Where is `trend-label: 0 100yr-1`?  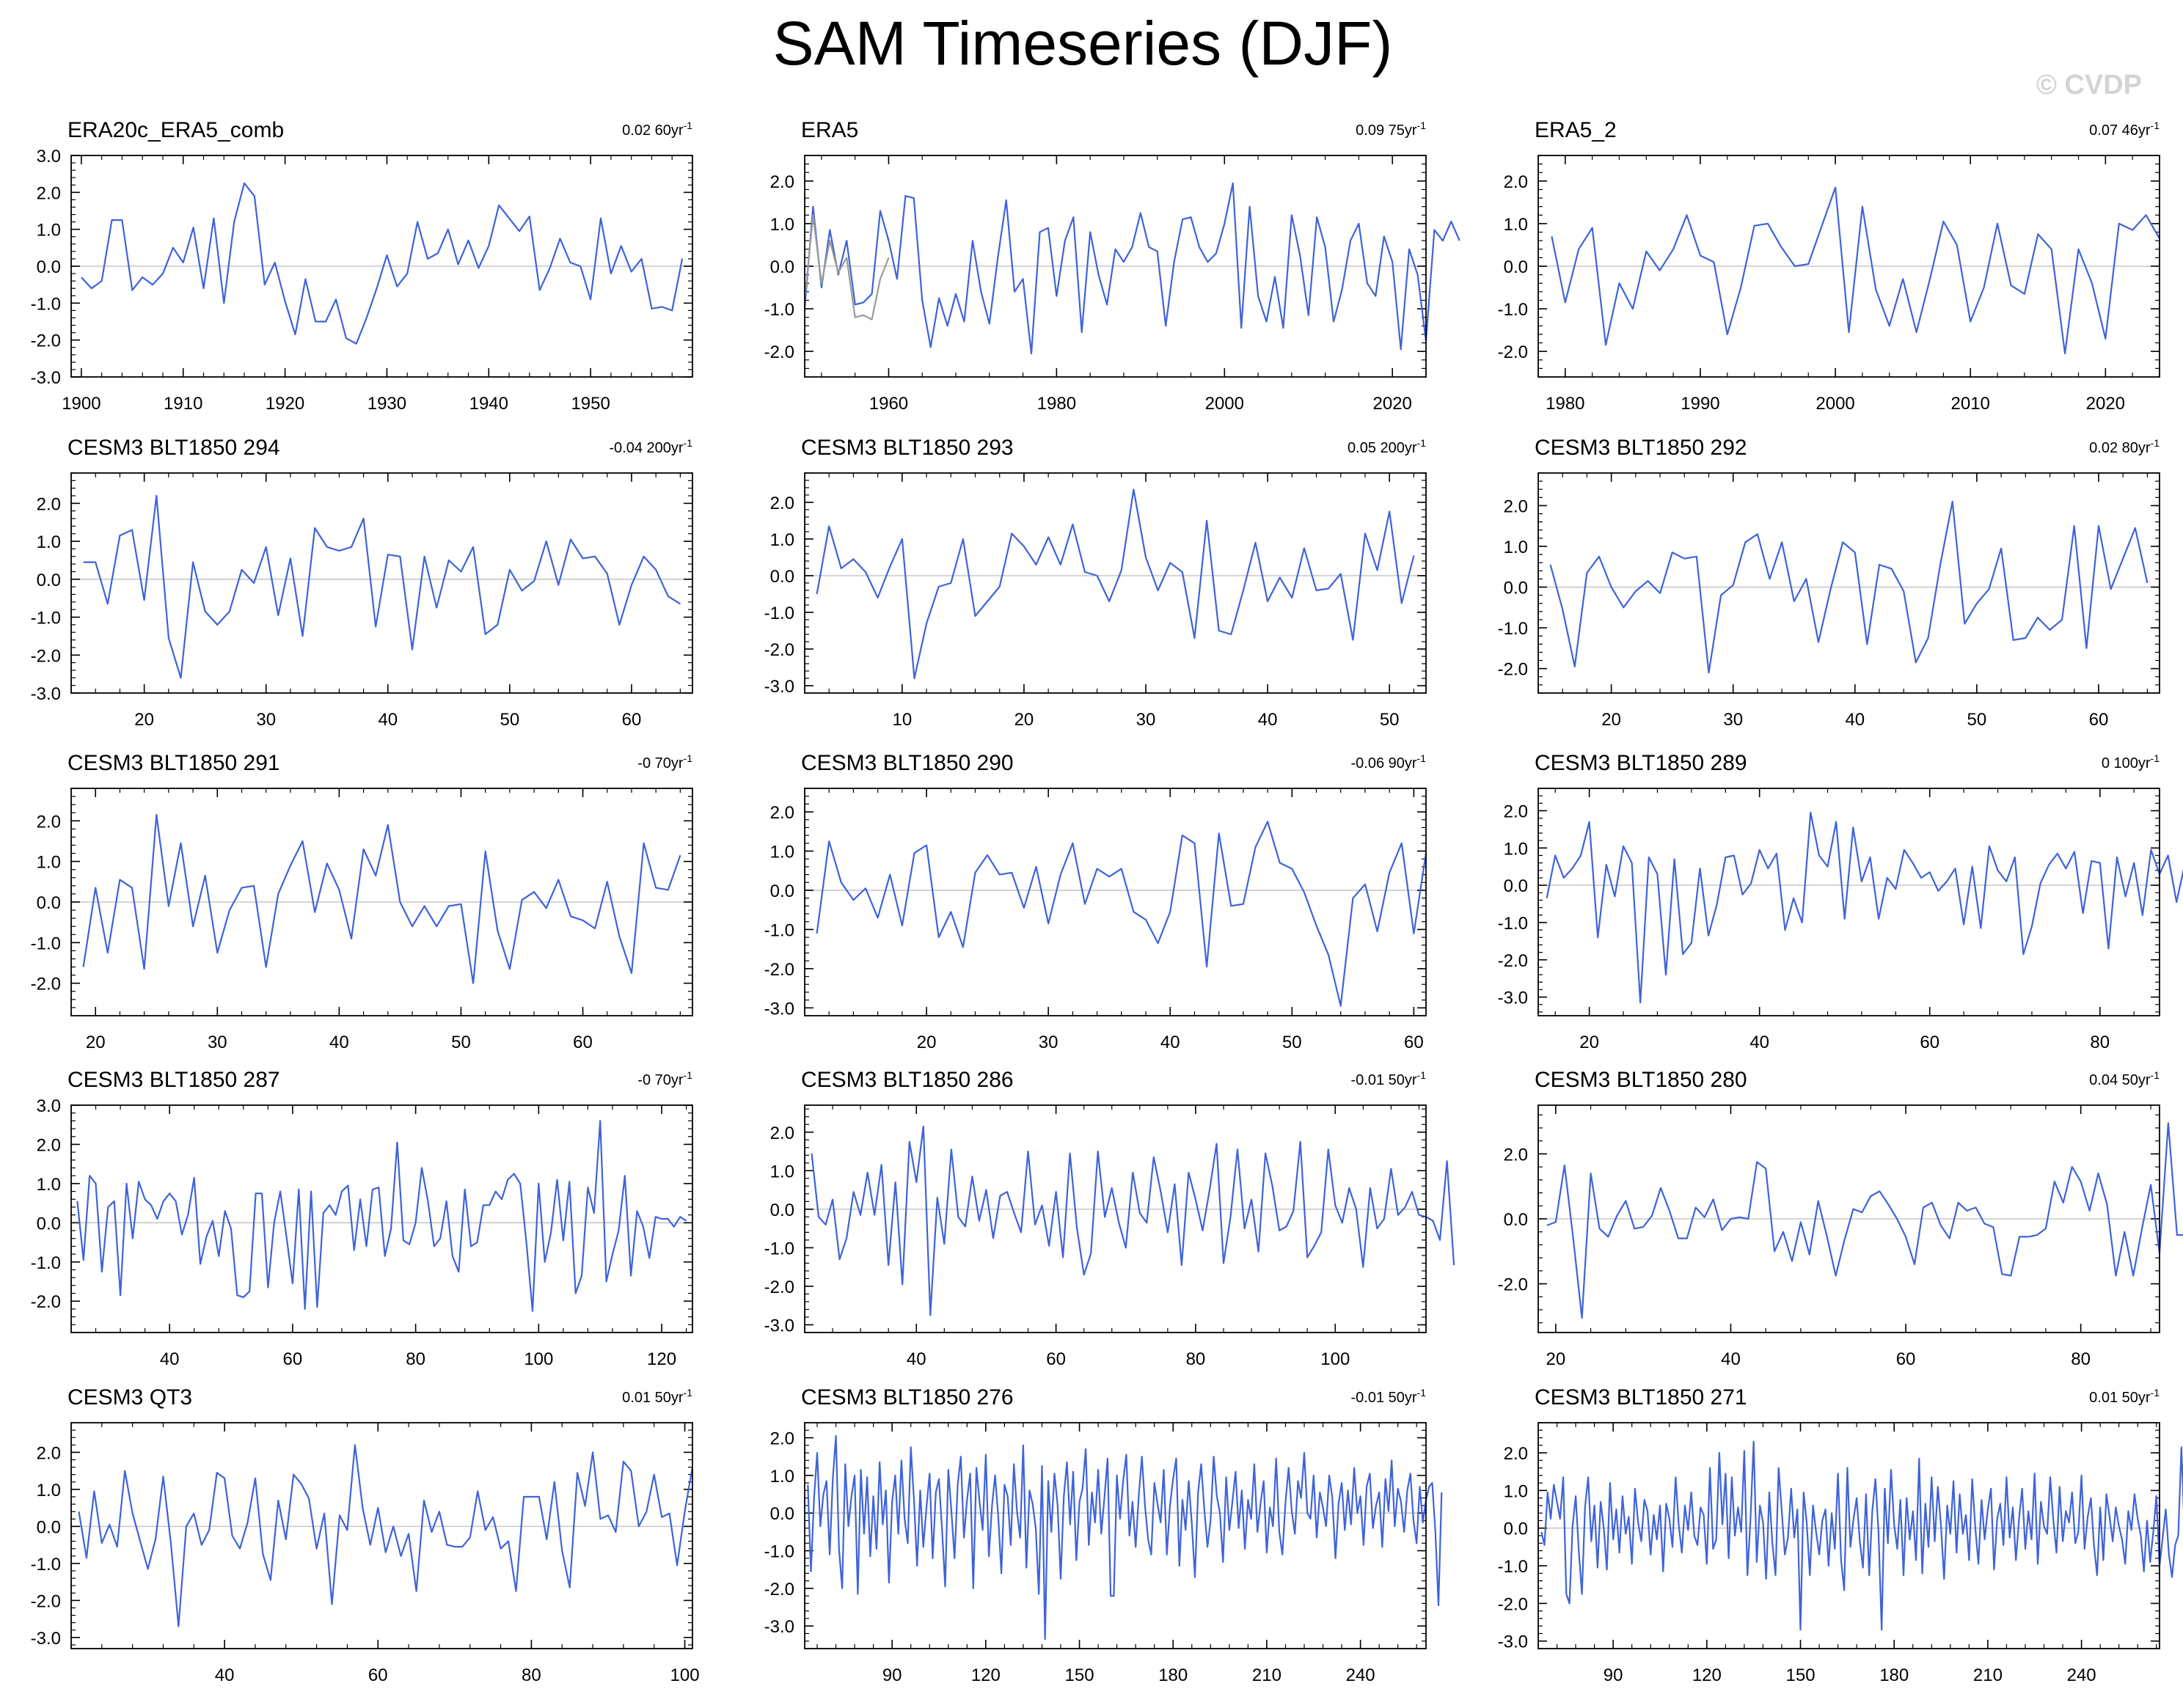 trend-label: 0 100yr-1 is located at coordinates (2131, 762).